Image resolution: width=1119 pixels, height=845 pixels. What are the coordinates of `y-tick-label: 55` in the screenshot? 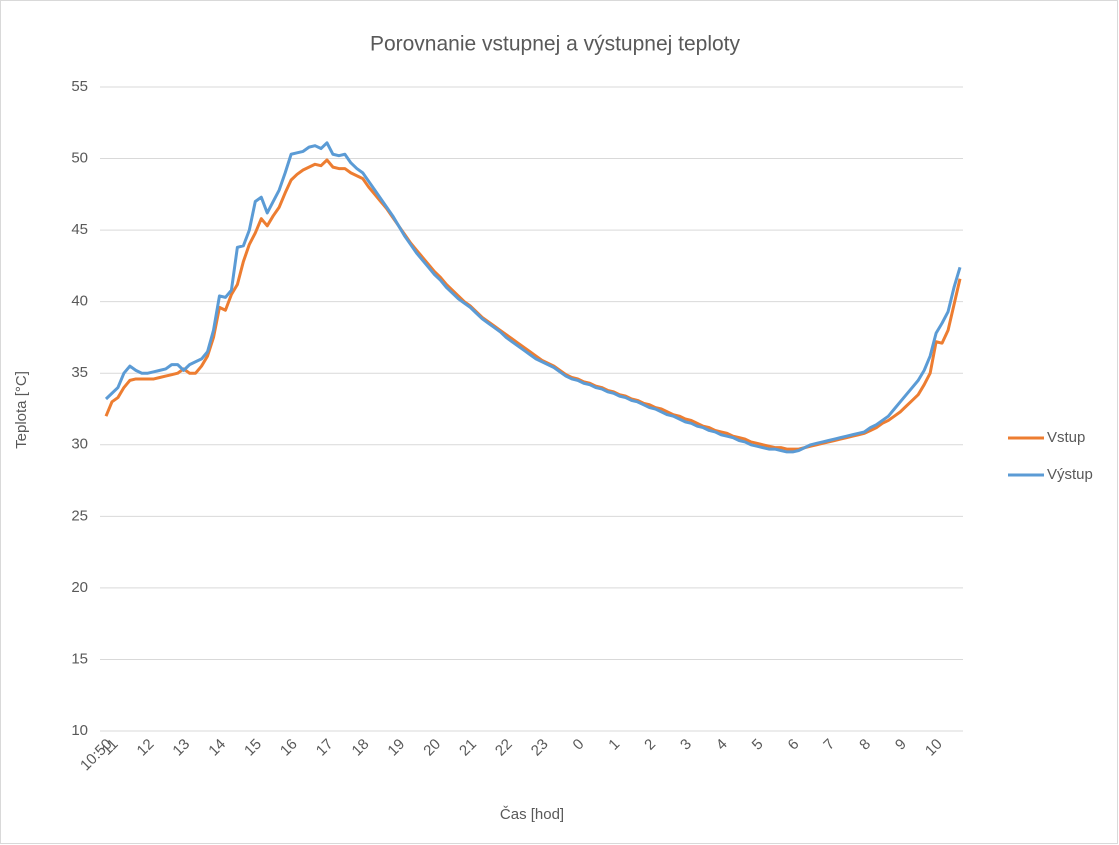 It's located at (79, 86).